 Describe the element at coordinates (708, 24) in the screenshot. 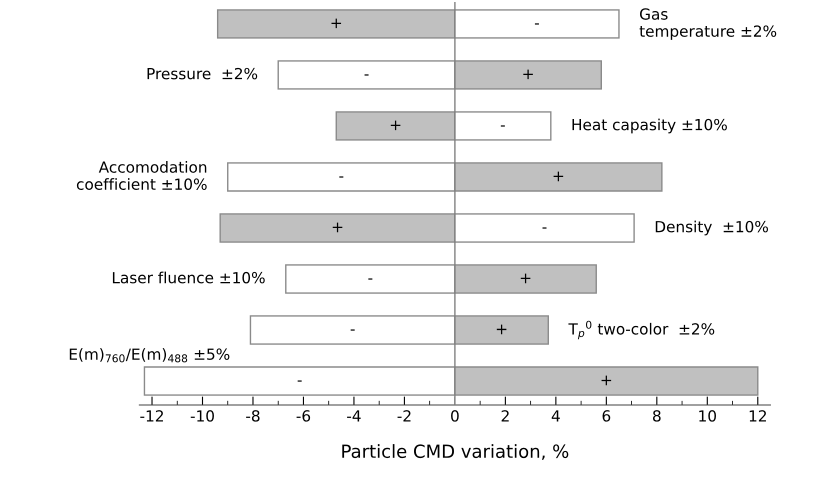

I see `y-tick-label: Gas temperature ±2%` at that location.